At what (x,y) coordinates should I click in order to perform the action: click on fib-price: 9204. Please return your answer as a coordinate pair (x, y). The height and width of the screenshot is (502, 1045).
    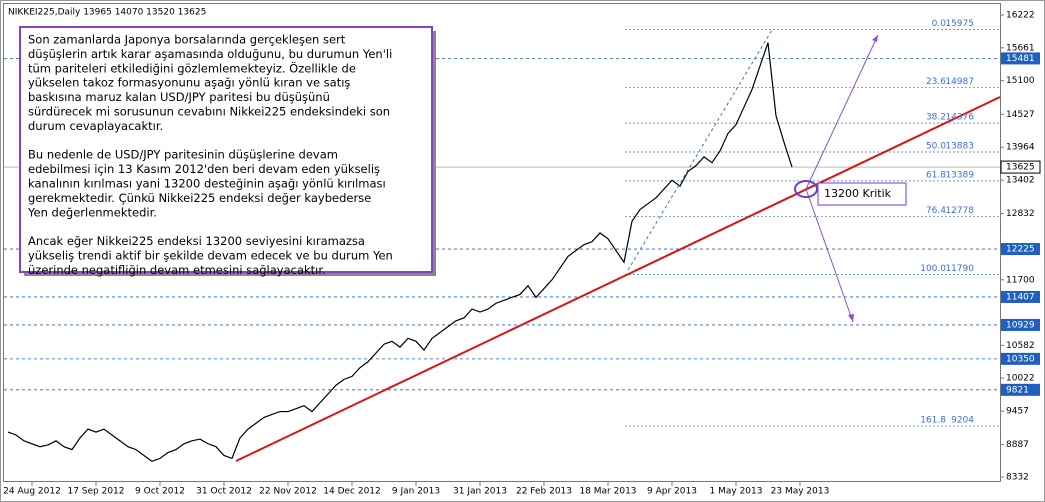
    Looking at the image, I should click on (962, 420).